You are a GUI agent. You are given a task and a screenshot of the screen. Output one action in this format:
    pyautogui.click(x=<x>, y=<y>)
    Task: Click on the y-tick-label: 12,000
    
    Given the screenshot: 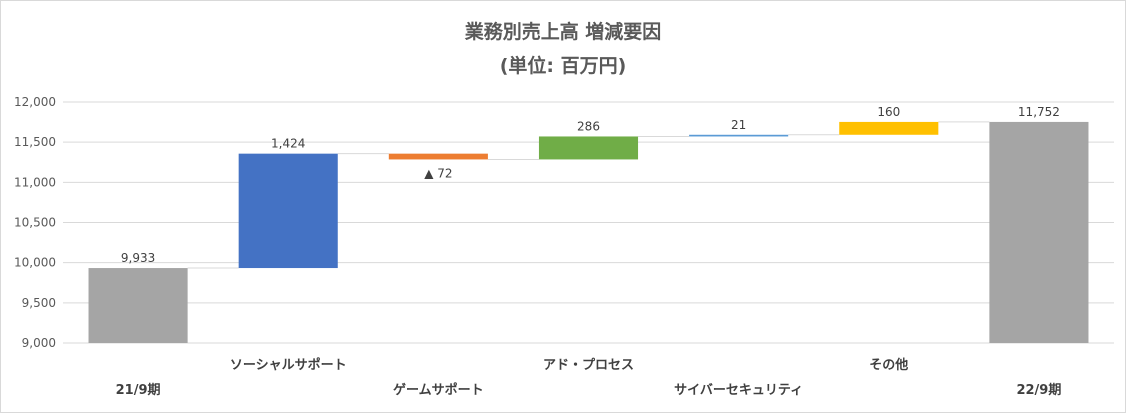 What is the action you would take?
    pyautogui.click(x=35, y=102)
    